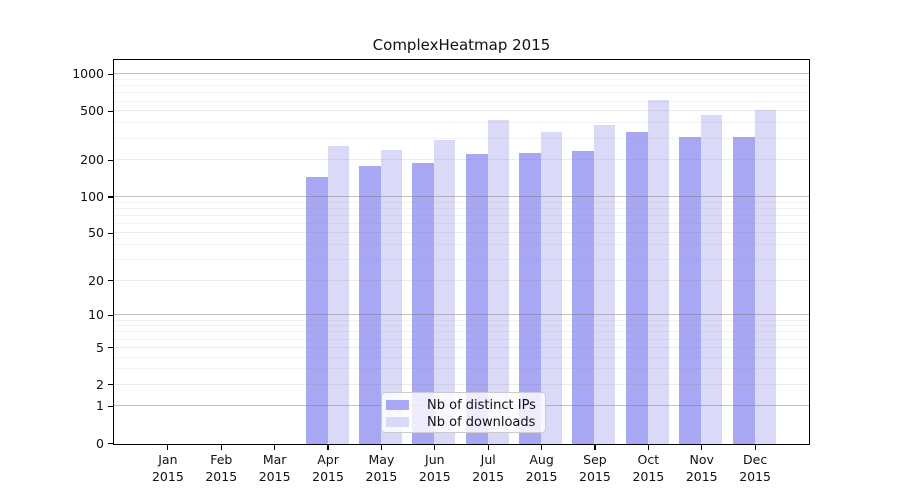 This screenshot has height=500, width=900. I want to click on y-tick-label: 2, so click(100, 384).